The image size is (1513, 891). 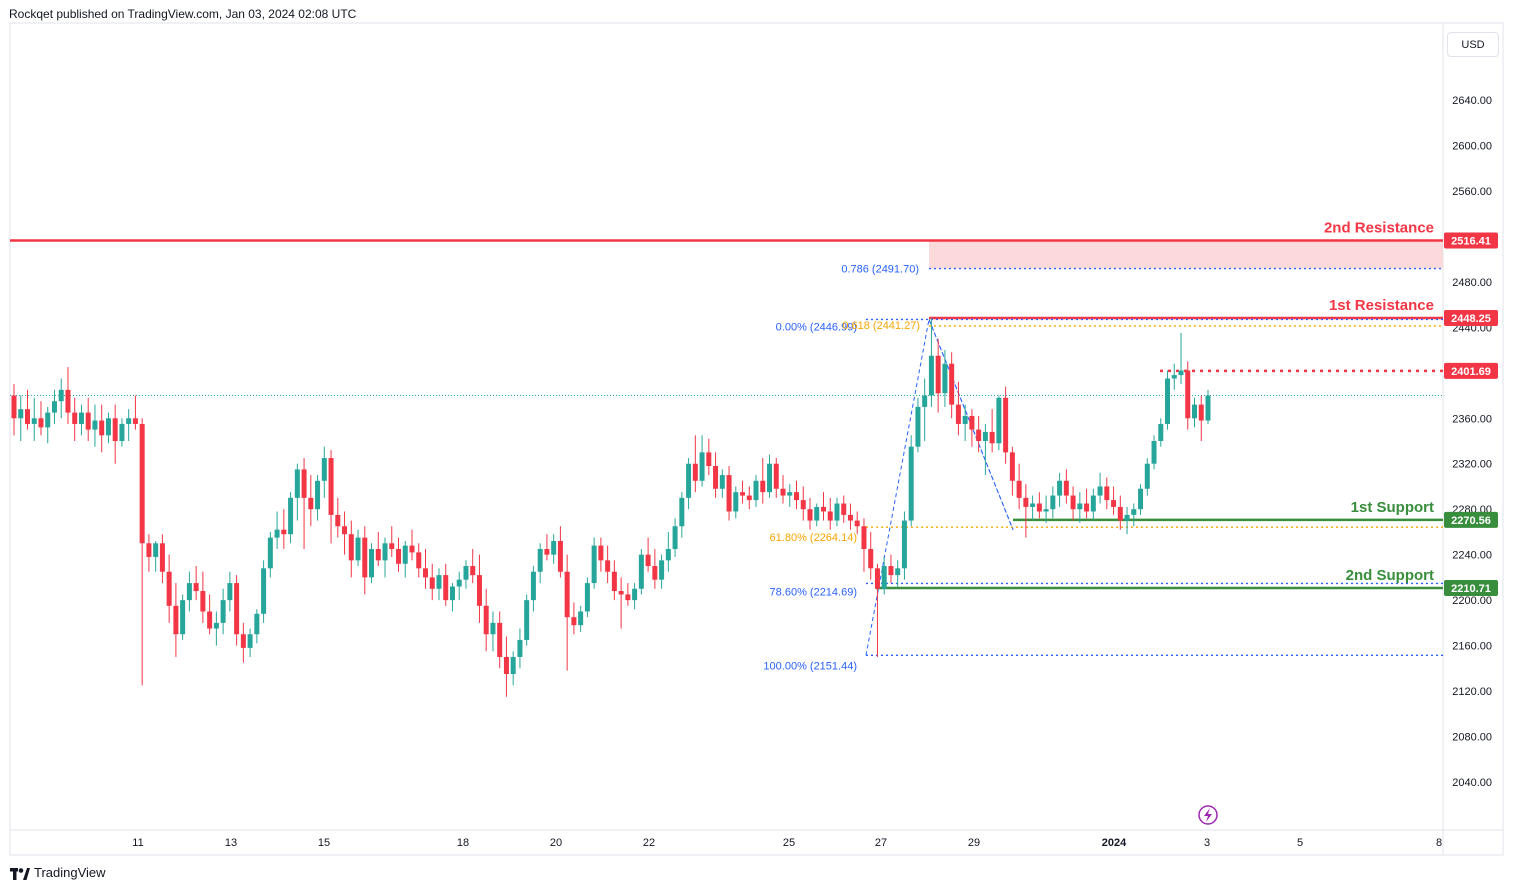 What do you see at coordinates (1472, 146) in the screenshot?
I see `y-tick-label: 2600.00` at bounding box center [1472, 146].